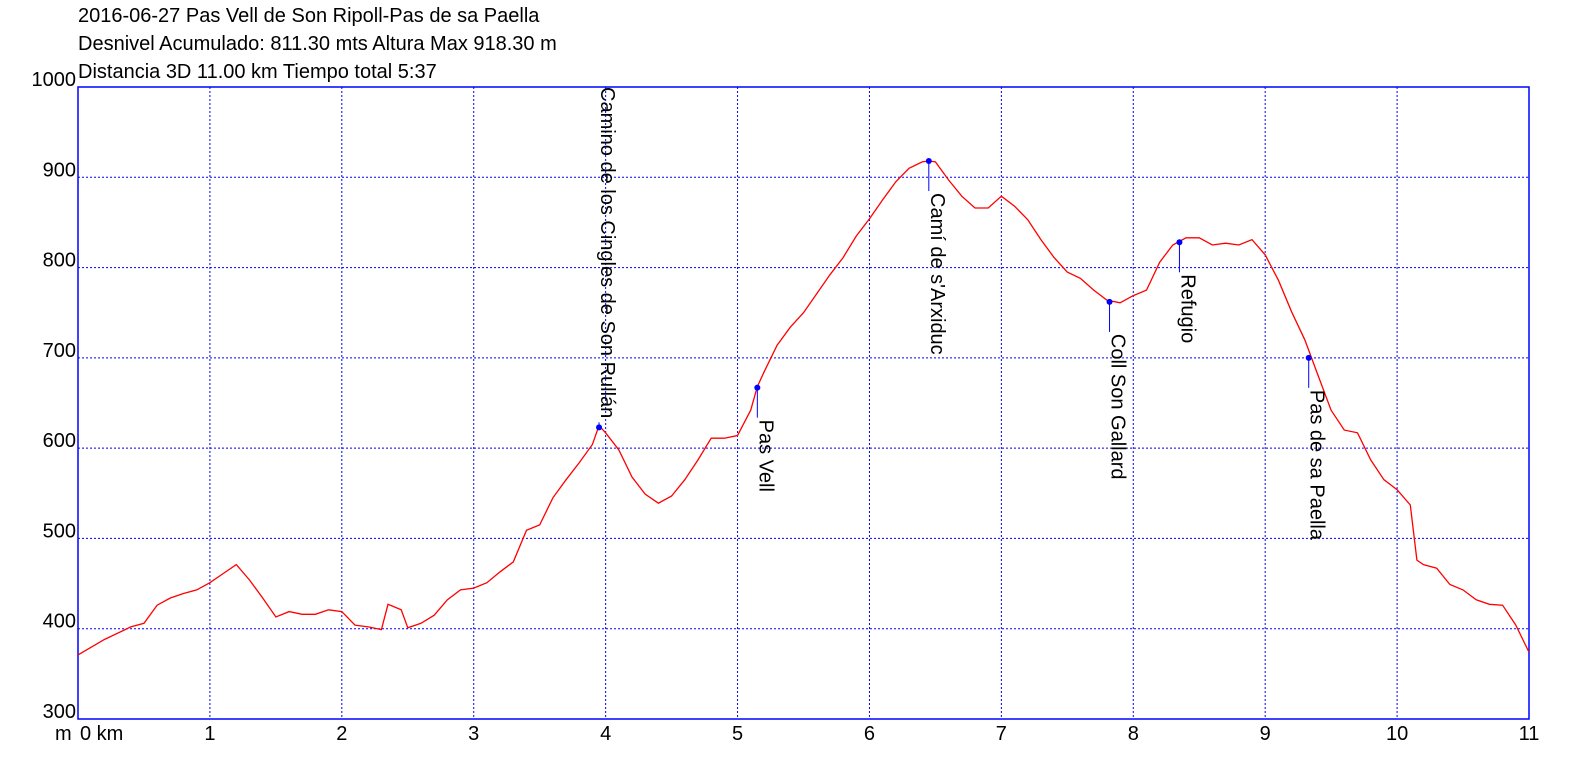 This screenshot has height=771, width=1596. I want to click on y-tick-label: 500, so click(59, 531).